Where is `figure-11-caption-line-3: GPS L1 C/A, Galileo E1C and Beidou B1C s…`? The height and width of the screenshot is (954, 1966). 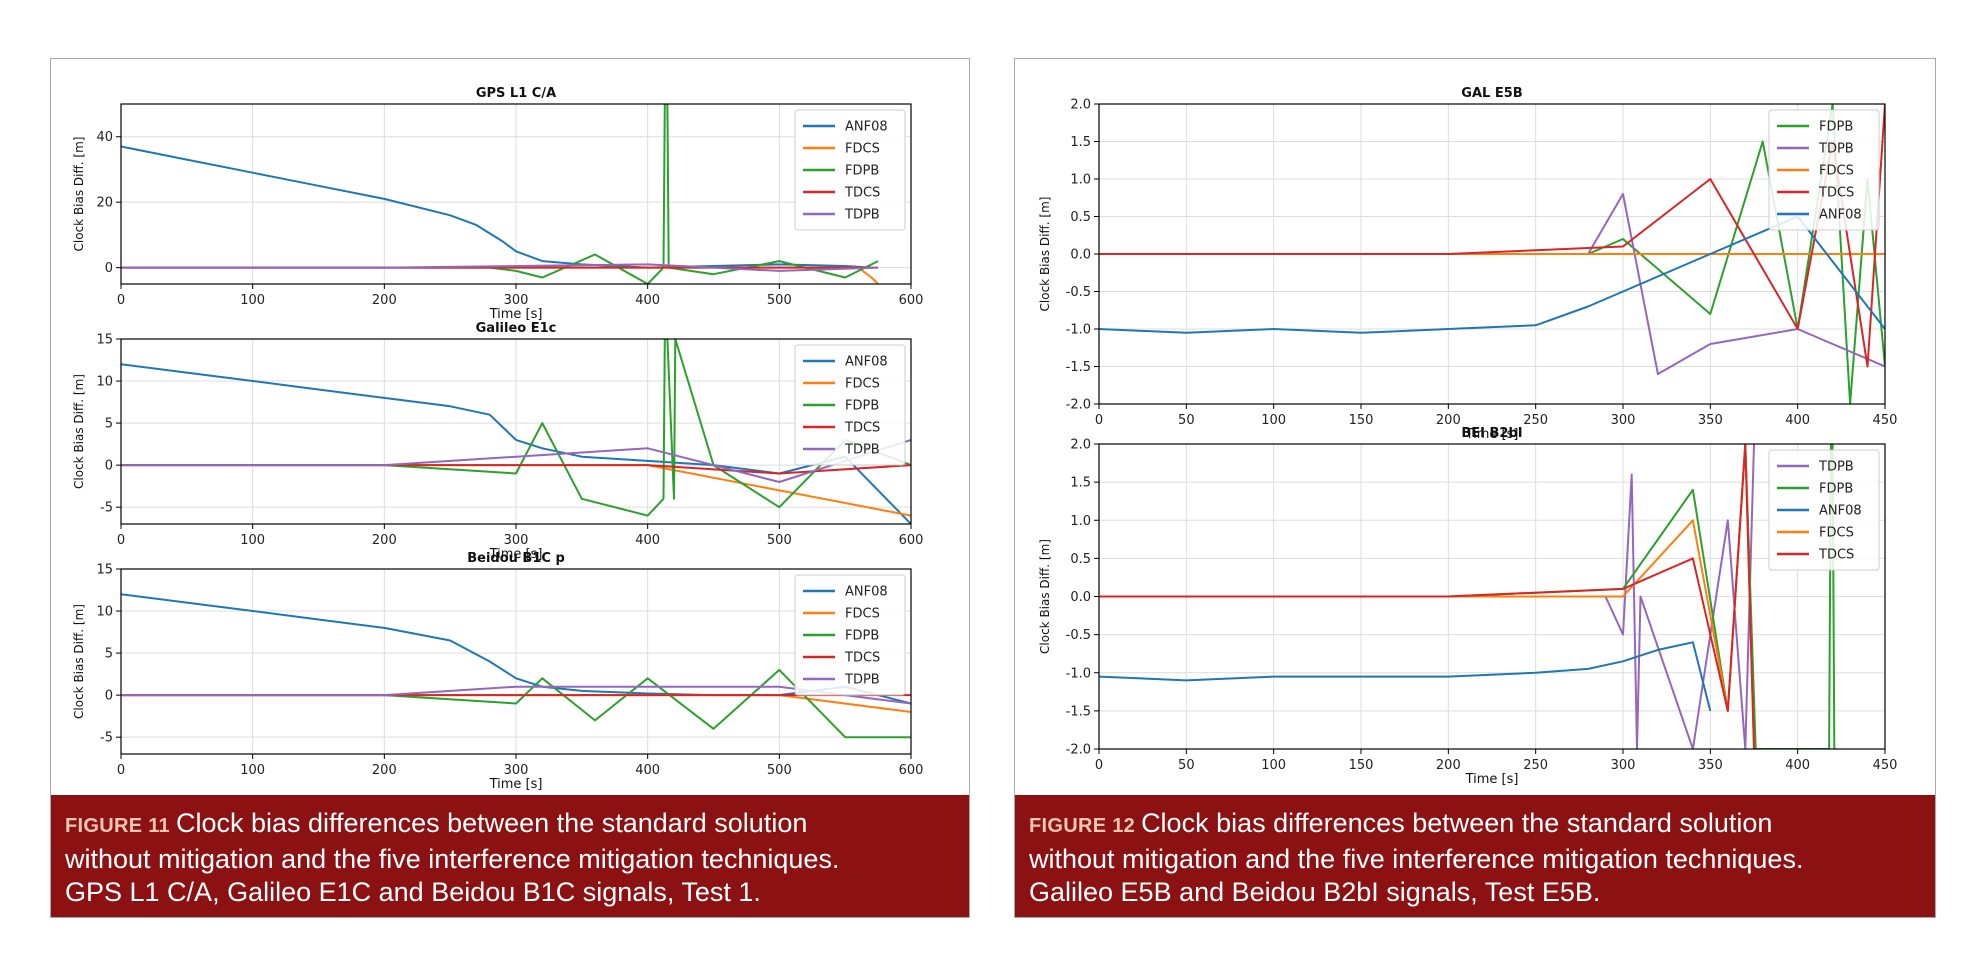
figure-11-caption-line-3: GPS L1 C/A, Galileo E1C and Beidou B1C s… is located at coordinates (413, 892).